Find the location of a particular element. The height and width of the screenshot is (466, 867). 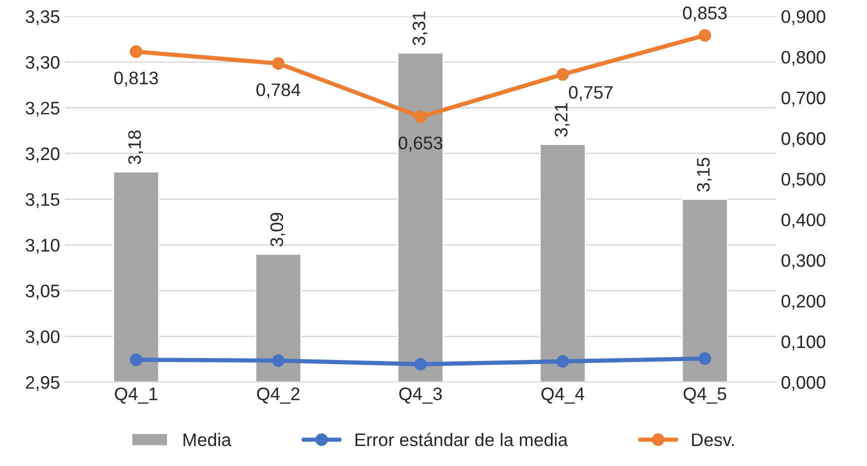

y2-tick-label: 0,500 is located at coordinates (804, 180).